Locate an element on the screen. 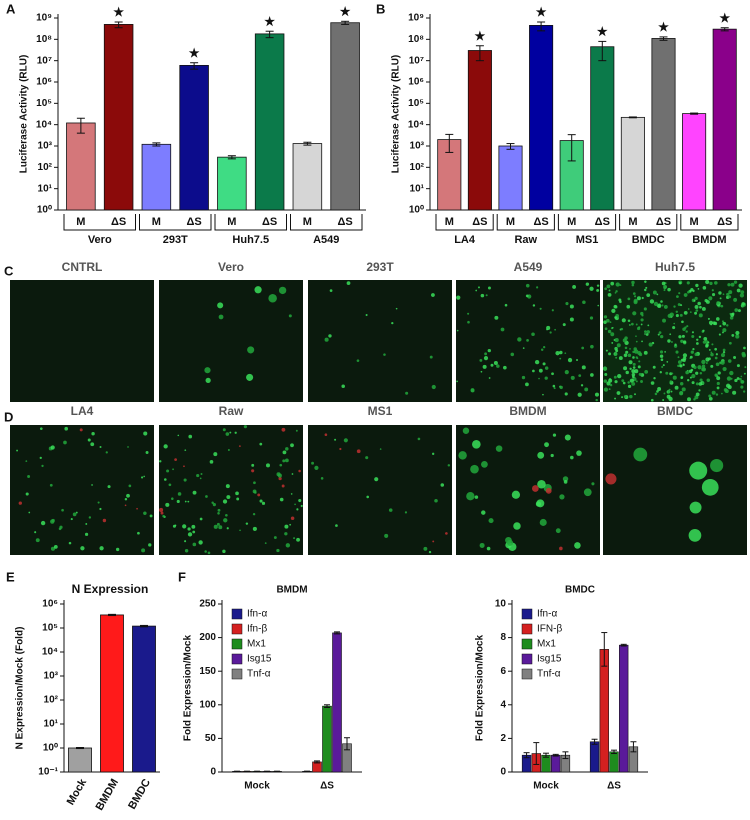 This screenshot has width=750, height=820. y-axis-label: N Expression/Mock (Fold) is located at coordinates (20, 688).